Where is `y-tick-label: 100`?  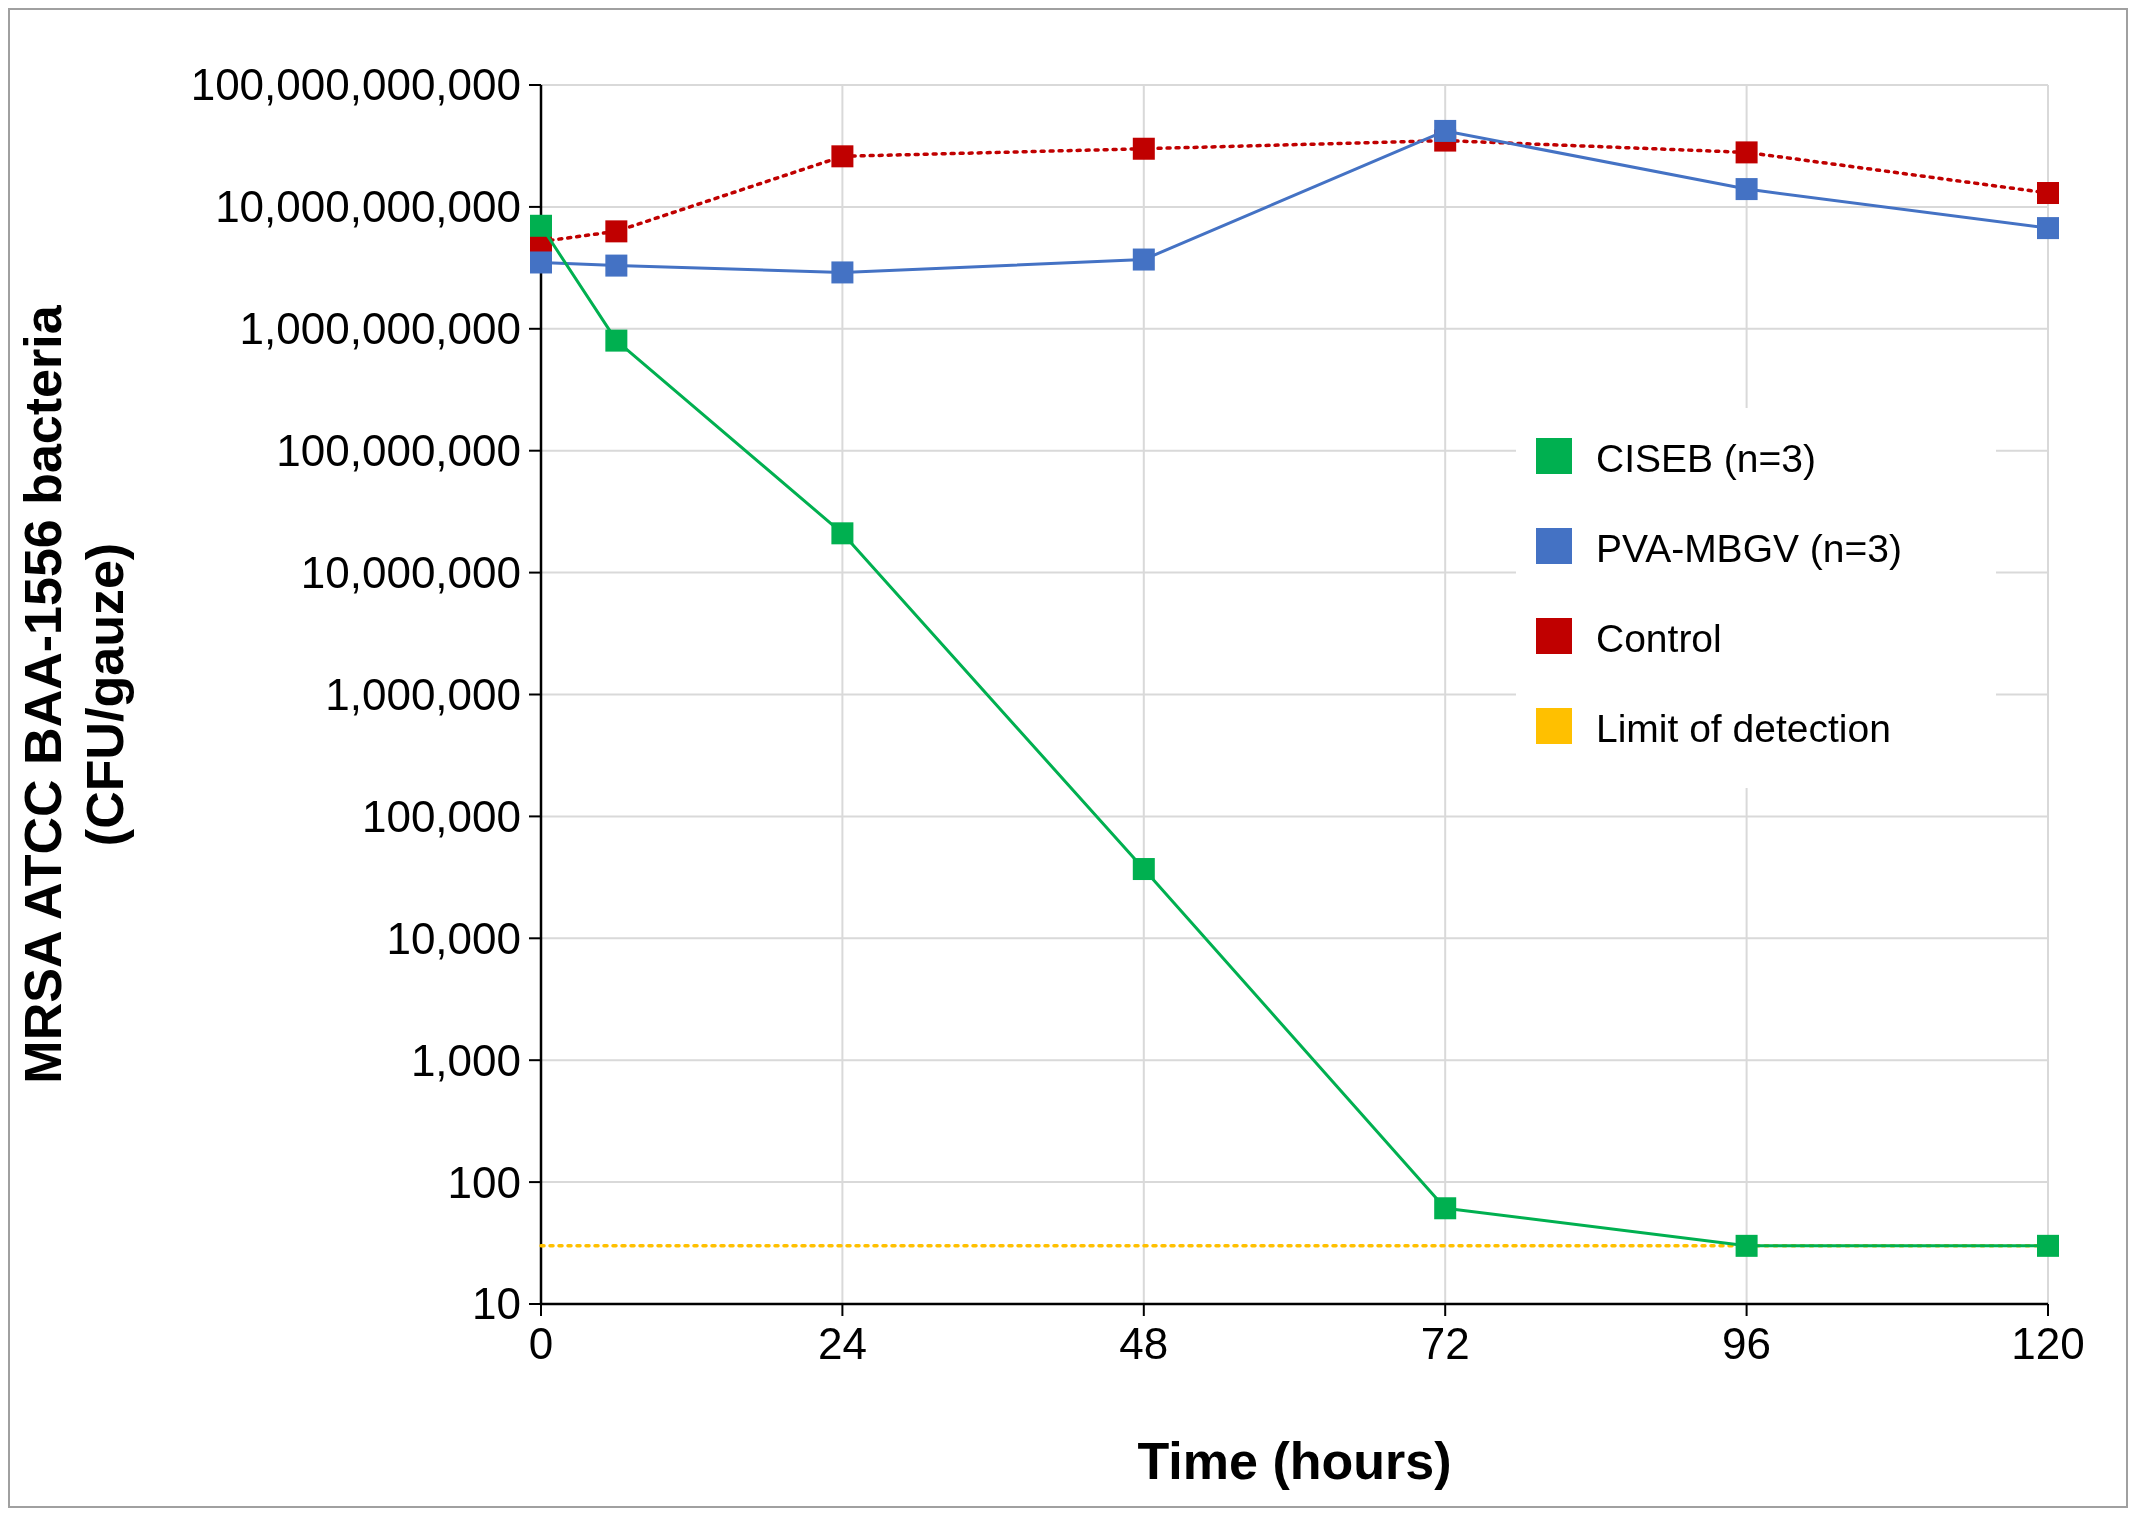
y-tick-label: 100 is located at coordinates (484, 1182).